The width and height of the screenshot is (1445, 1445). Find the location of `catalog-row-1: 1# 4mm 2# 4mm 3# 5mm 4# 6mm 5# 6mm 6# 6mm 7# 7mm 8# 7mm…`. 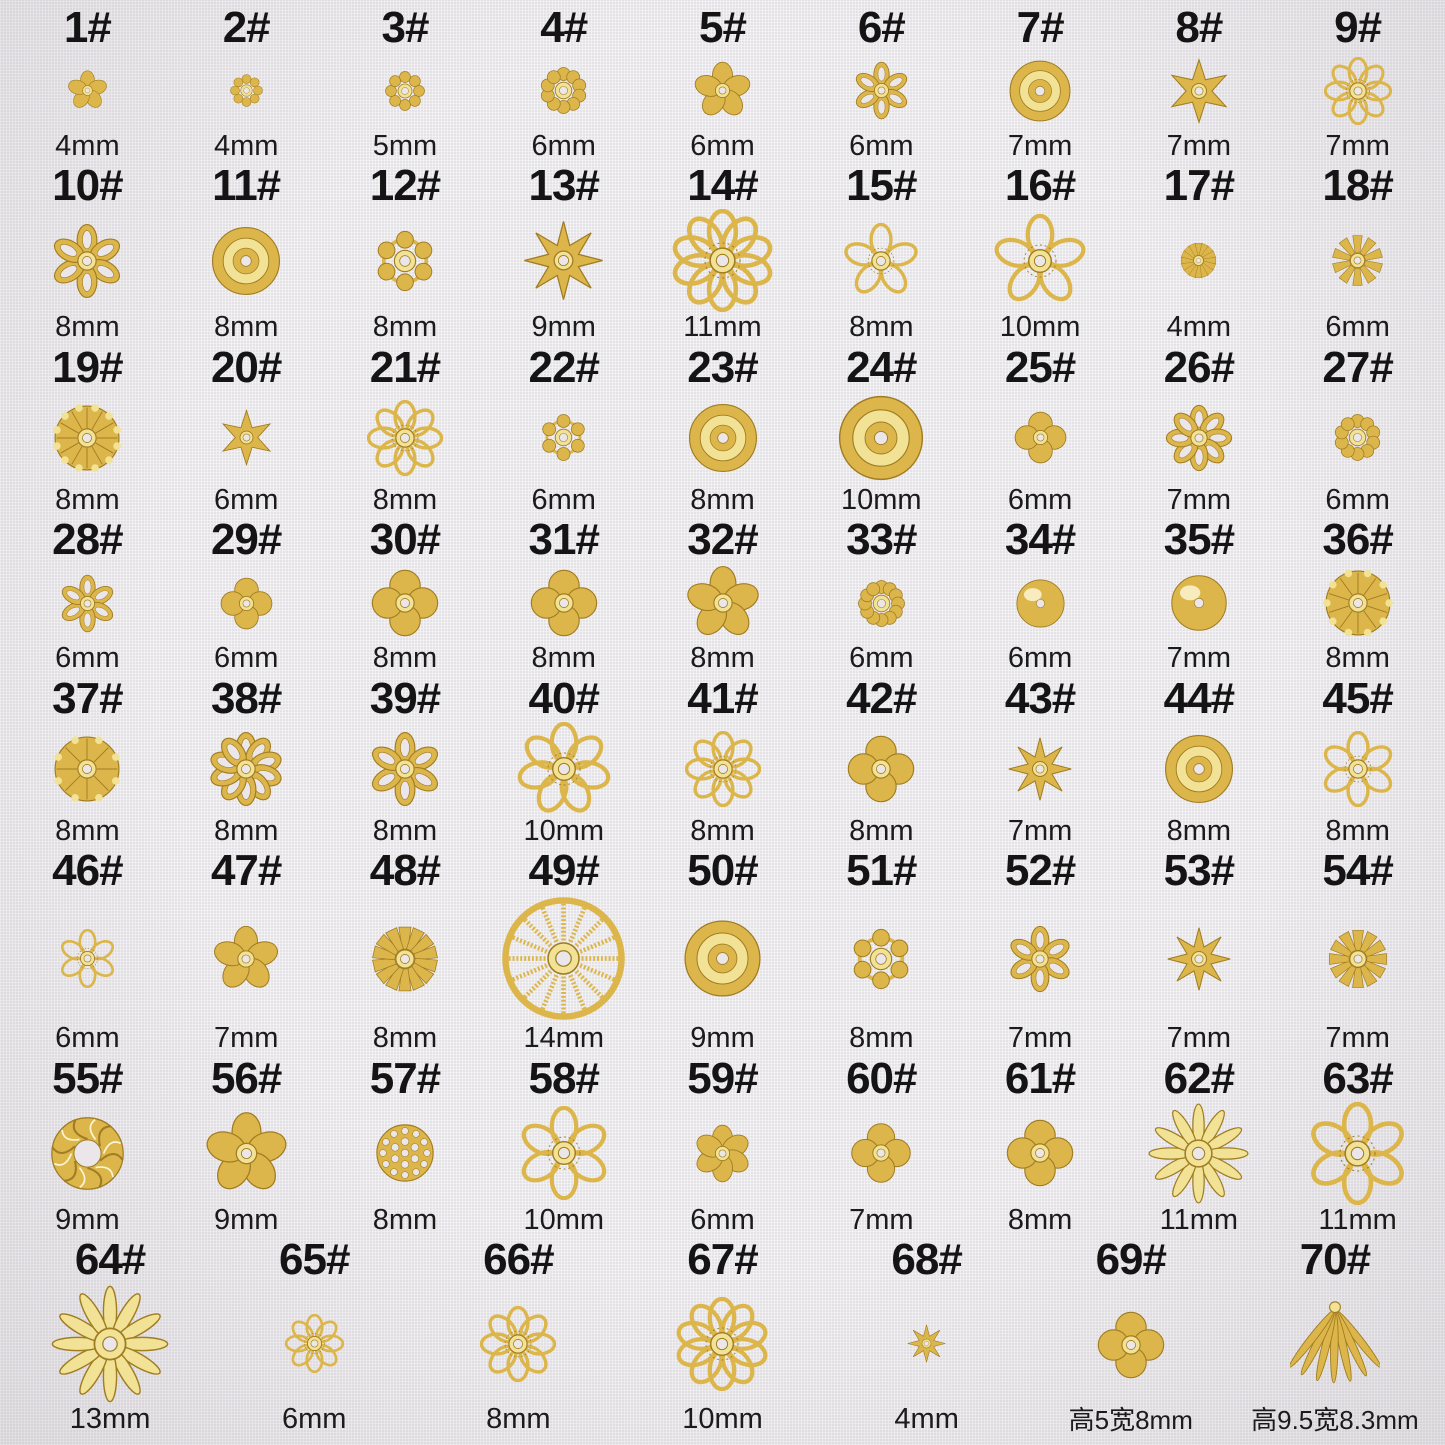

catalog-row-1: 1# 4mm 2# 4mm 3# 5mm 4# 6mm 5# 6mm 6# 6mm 7# 7mm 8# 7mm… is located at coordinates (722, 83).